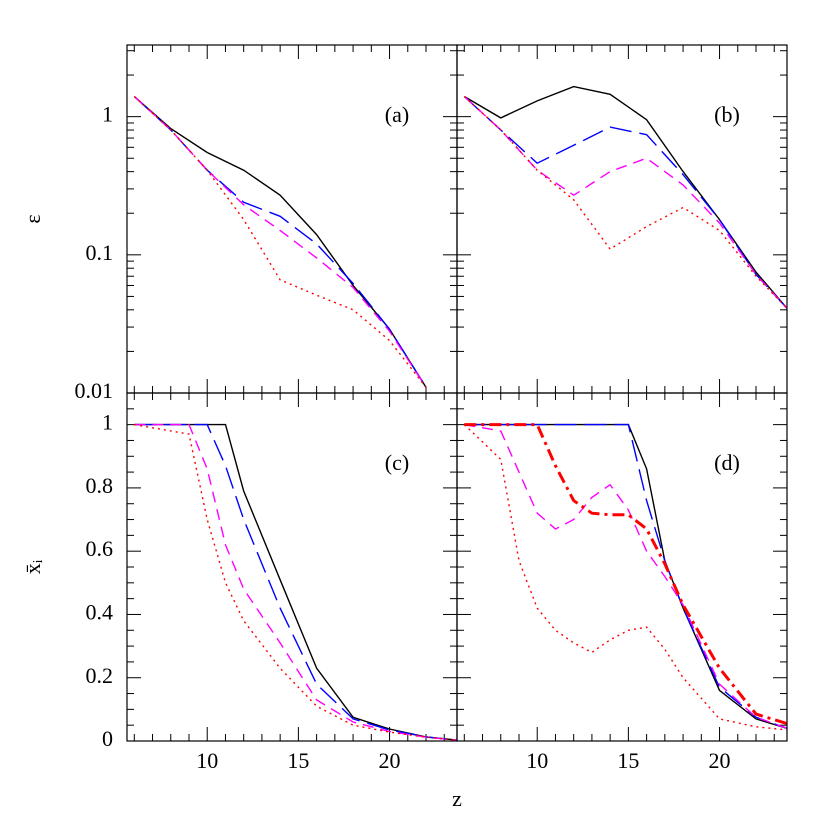 This screenshot has height=830, width=830. What do you see at coordinates (94, 390) in the screenshot?
I see `y-tick-label: 0.01` at bounding box center [94, 390].